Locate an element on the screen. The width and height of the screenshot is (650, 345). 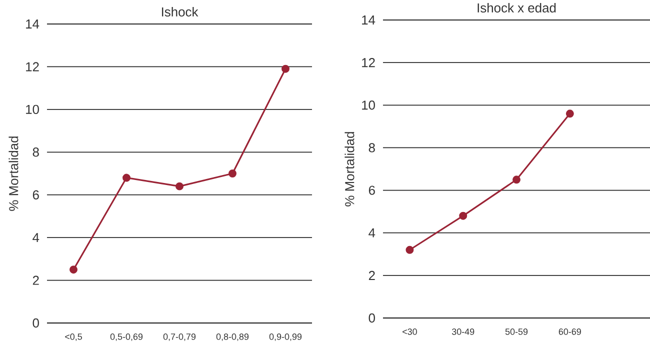
x-tick-label: 0,8-0,89 is located at coordinates (232, 337).